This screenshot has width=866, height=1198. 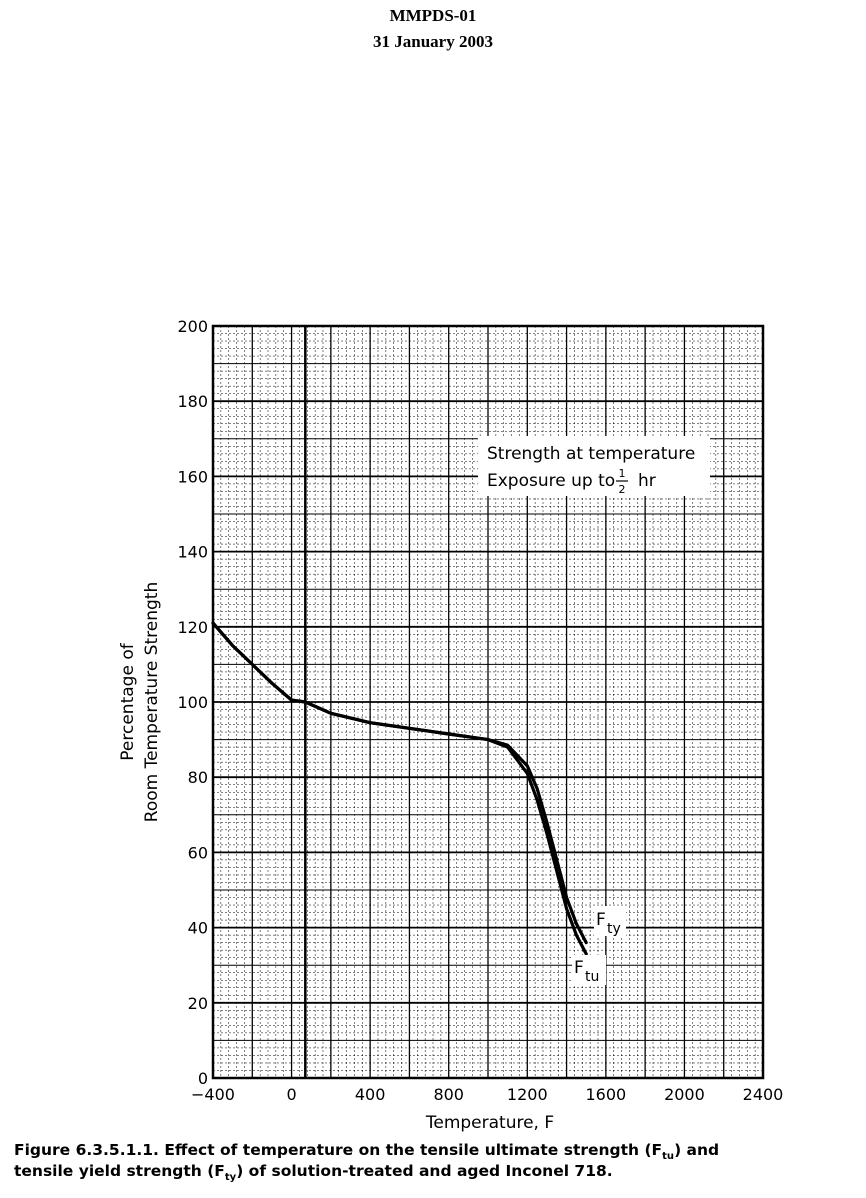 I want to click on annotation-background, so click(x=594, y=466).